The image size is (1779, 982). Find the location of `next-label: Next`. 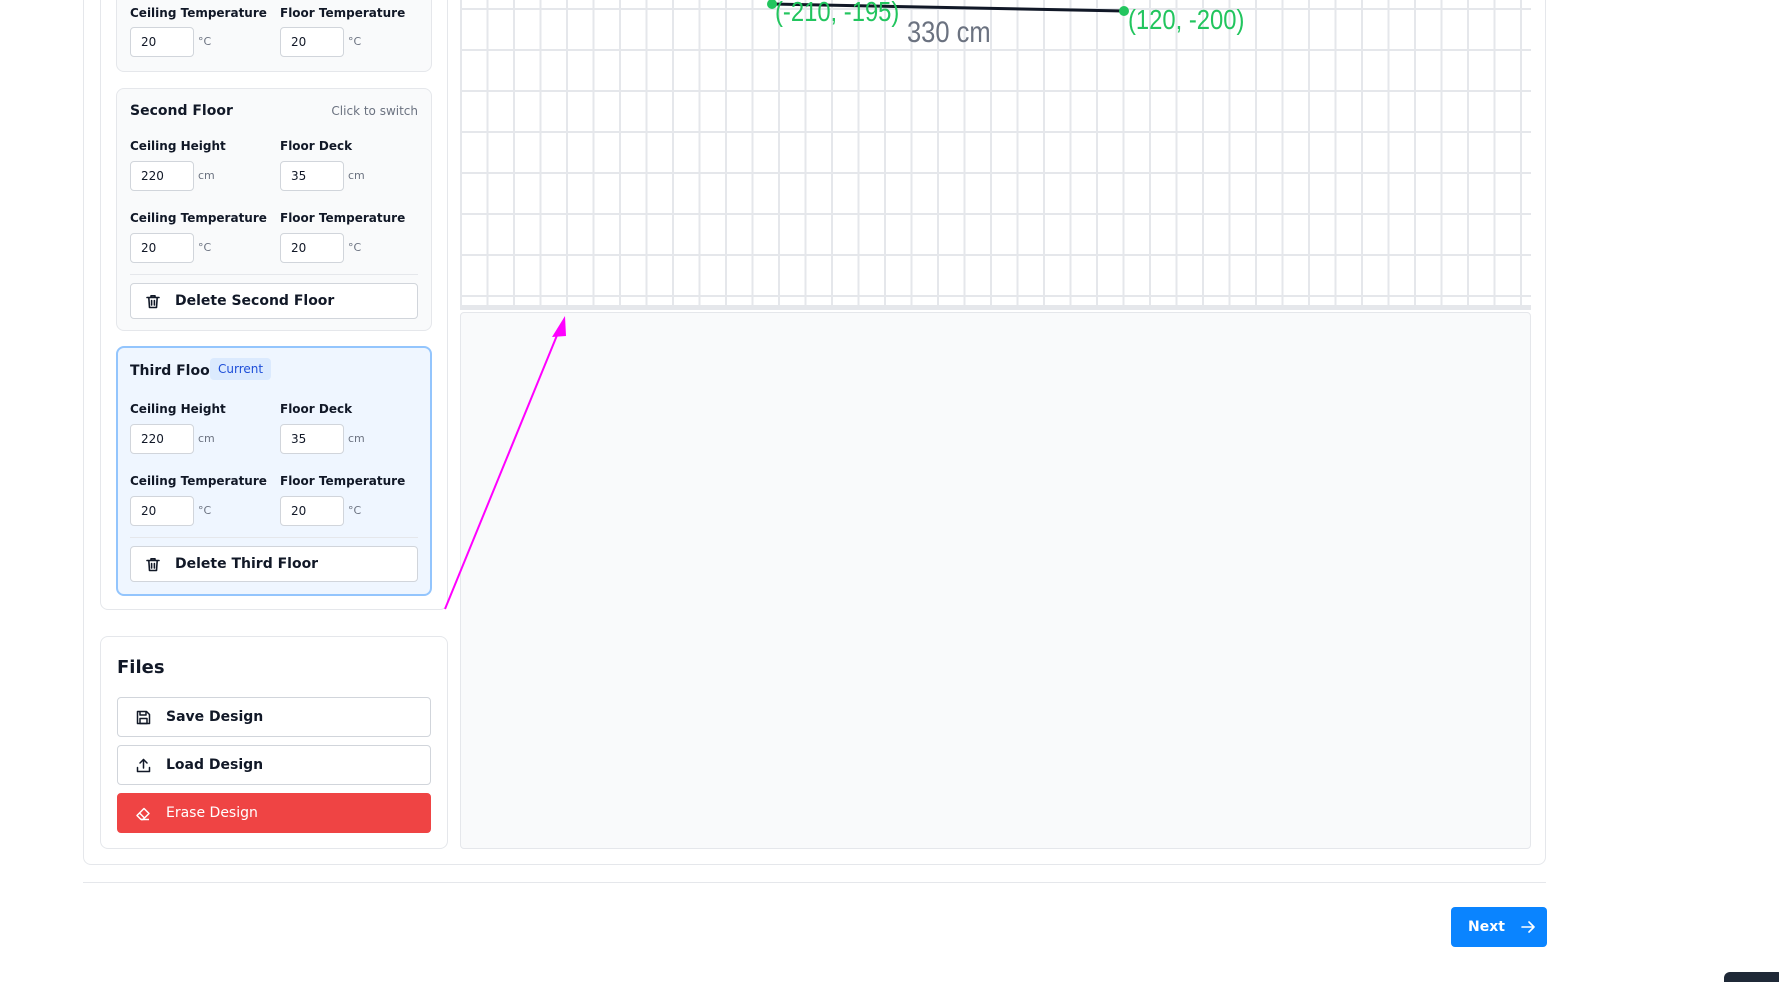

next-label: Next is located at coordinates (1486, 927).